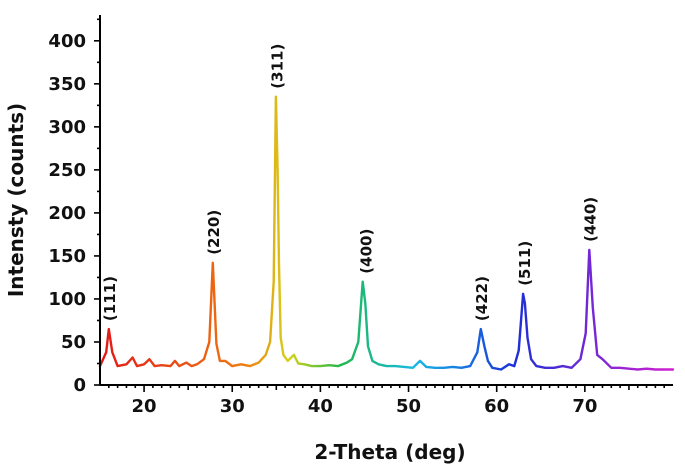 The height and width of the screenshot is (470, 685). Describe the element at coordinates (67, 127) in the screenshot. I see `y-tick-label: 300` at that location.